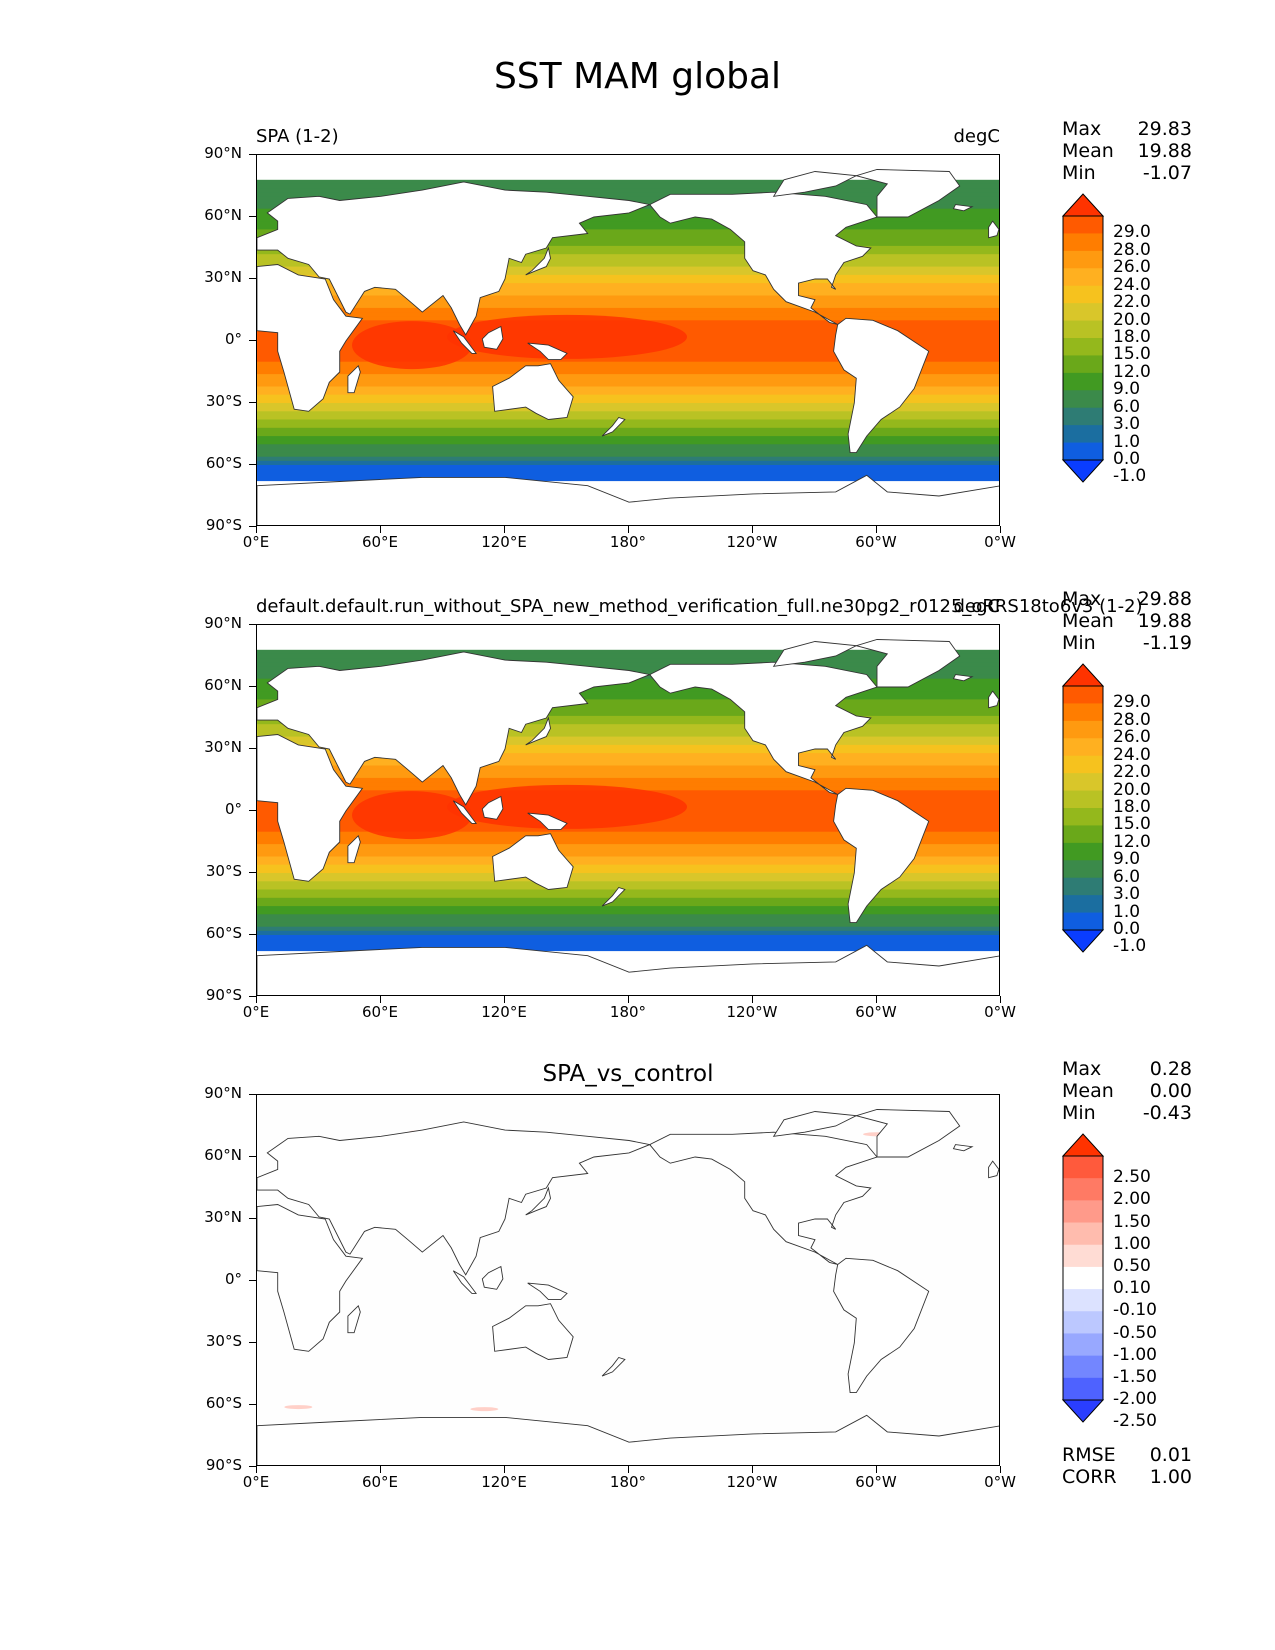 The height and width of the screenshot is (1650, 1275). Describe the element at coordinates (223, 1341) in the screenshot. I see `lat-label: 30°S` at that location.